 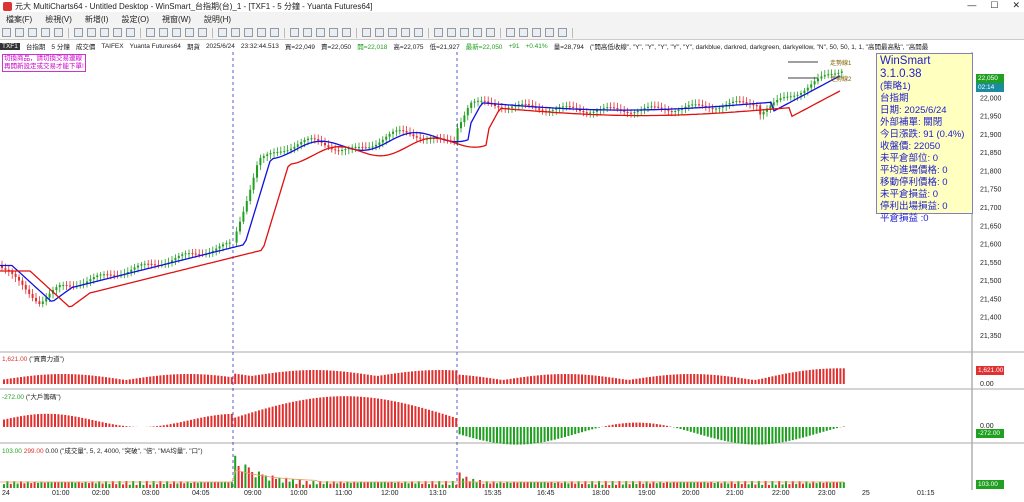 I want to click on maximize-icon: ☐, so click(x=994, y=5).